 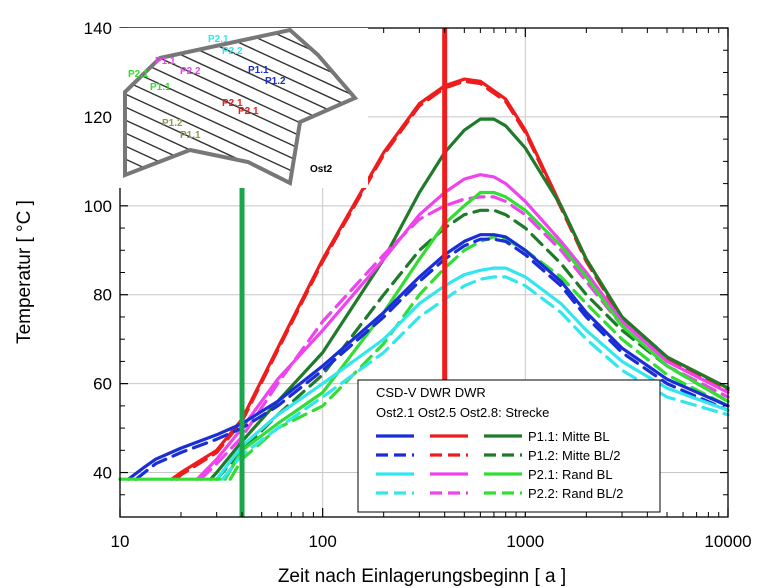 I want to click on x-tick-label: 100, so click(x=322, y=541).